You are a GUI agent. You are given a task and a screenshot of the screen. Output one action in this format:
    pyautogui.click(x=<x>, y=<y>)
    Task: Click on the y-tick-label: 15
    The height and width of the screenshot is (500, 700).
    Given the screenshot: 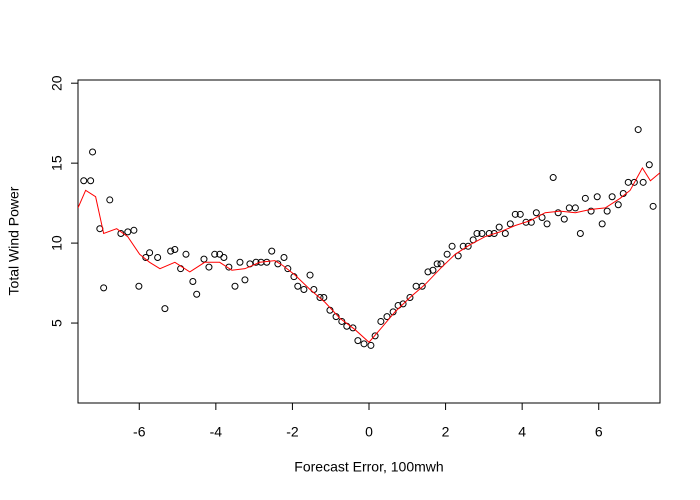 What is the action you would take?
    pyautogui.click(x=57, y=163)
    